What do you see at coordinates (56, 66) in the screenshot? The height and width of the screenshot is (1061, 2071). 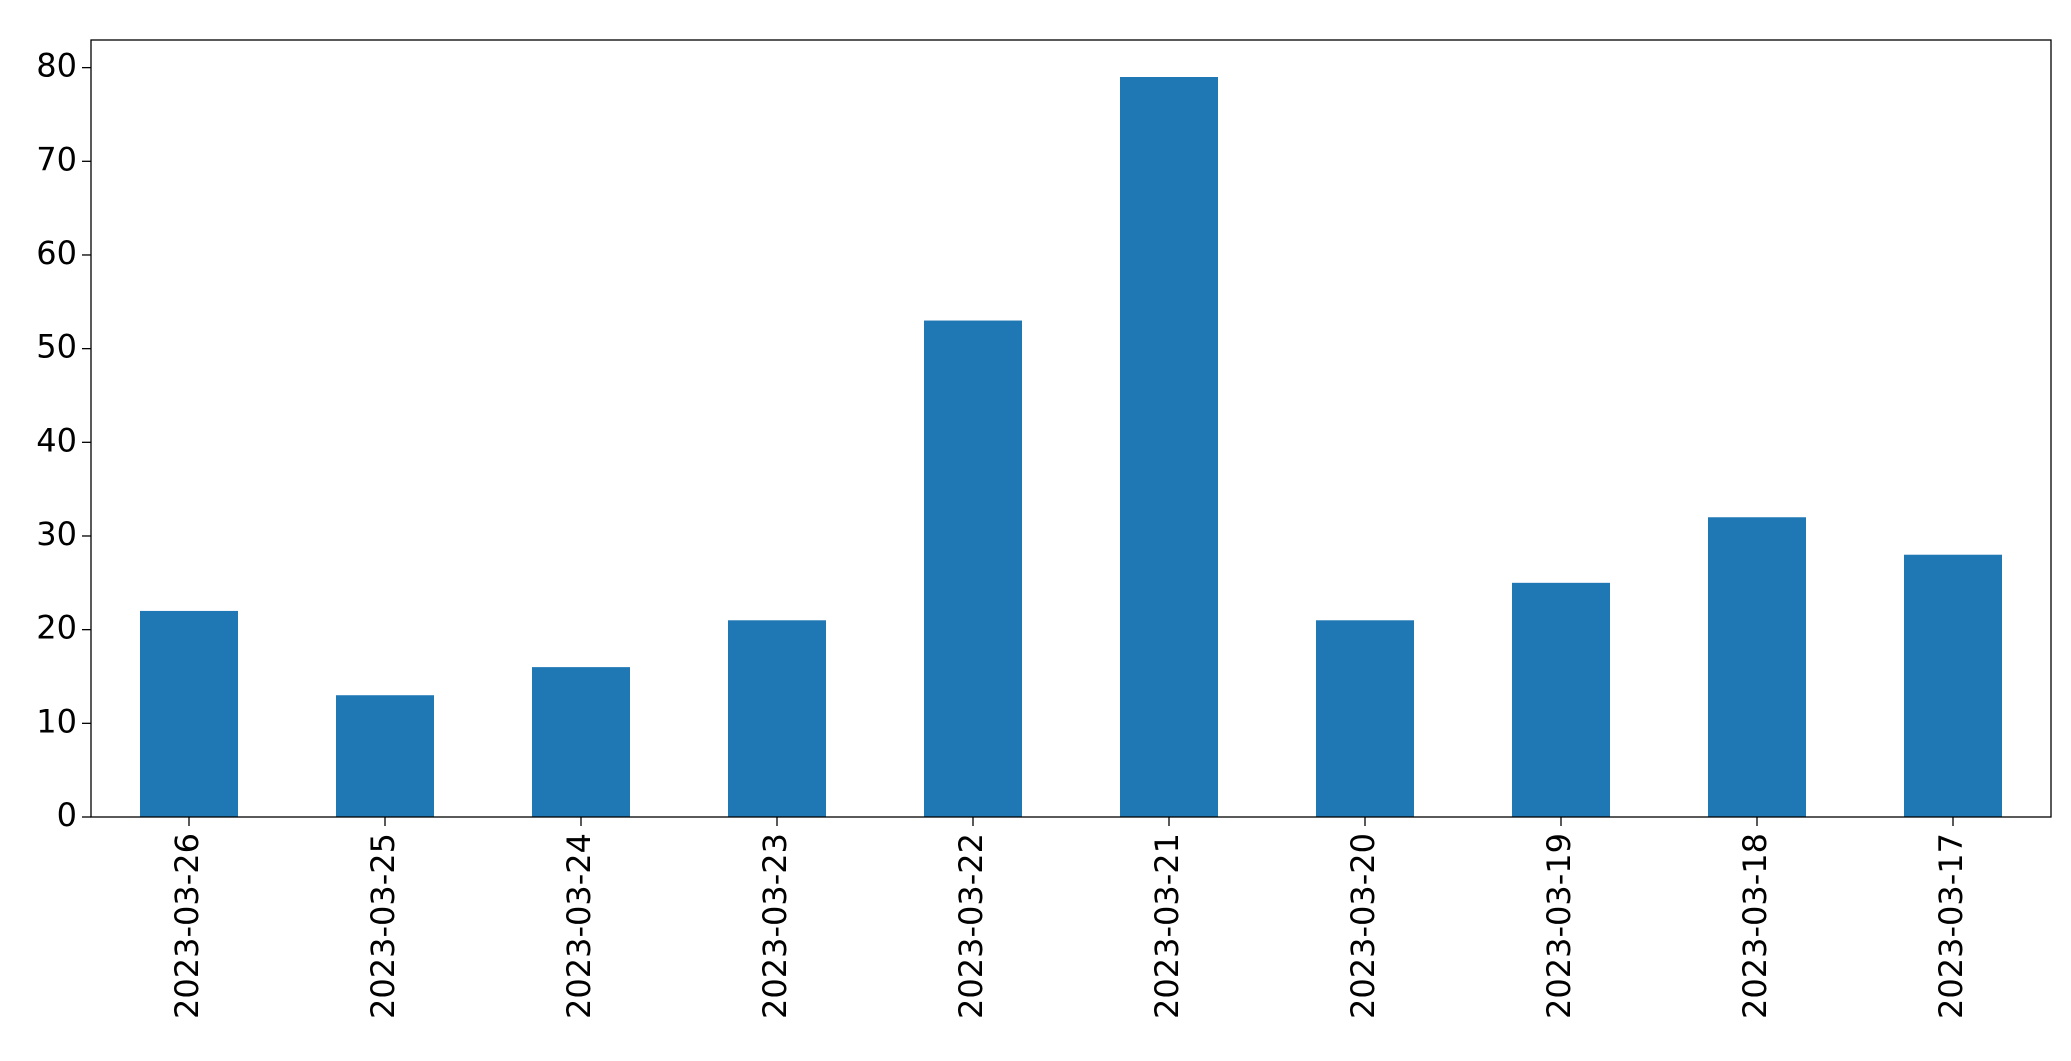 I see `y-tick-label: 80` at bounding box center [56, 66].